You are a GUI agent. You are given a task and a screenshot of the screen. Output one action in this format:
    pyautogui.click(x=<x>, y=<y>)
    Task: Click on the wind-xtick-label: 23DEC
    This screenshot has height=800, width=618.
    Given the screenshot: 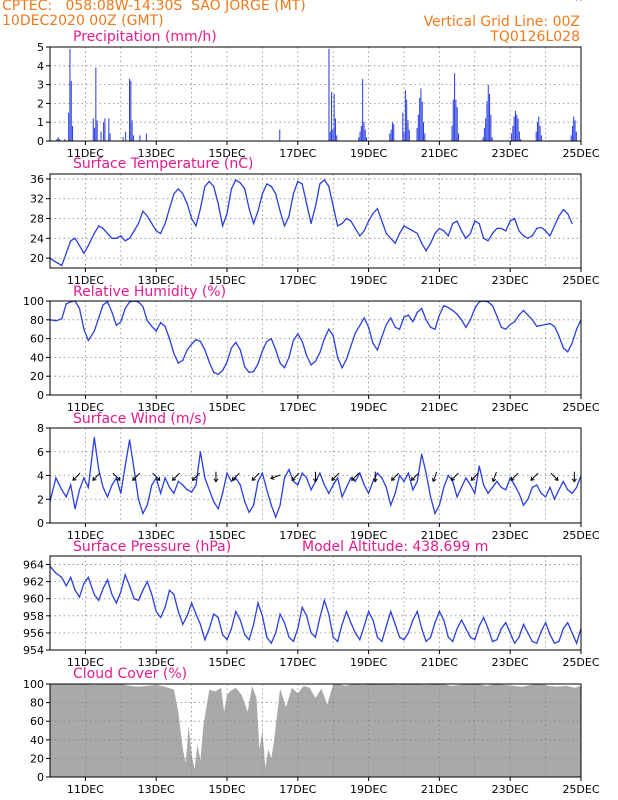 What is the action you would take?
    pyautogui.click(x=510, y=535)
    